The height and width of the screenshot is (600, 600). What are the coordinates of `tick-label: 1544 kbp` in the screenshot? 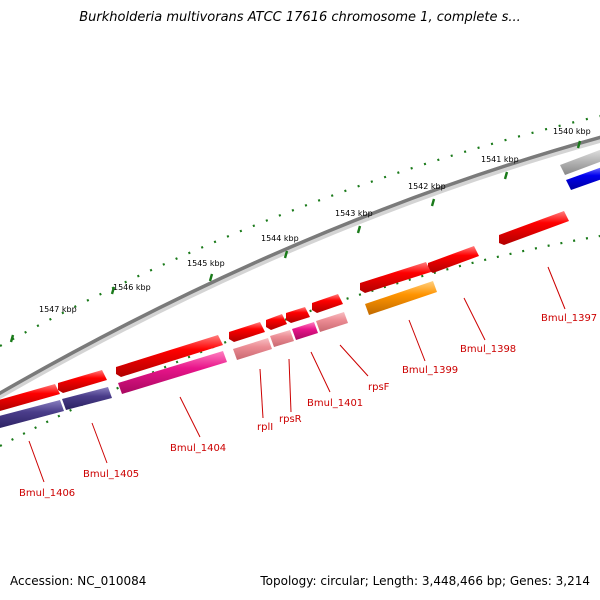 It's located at (280, 238).